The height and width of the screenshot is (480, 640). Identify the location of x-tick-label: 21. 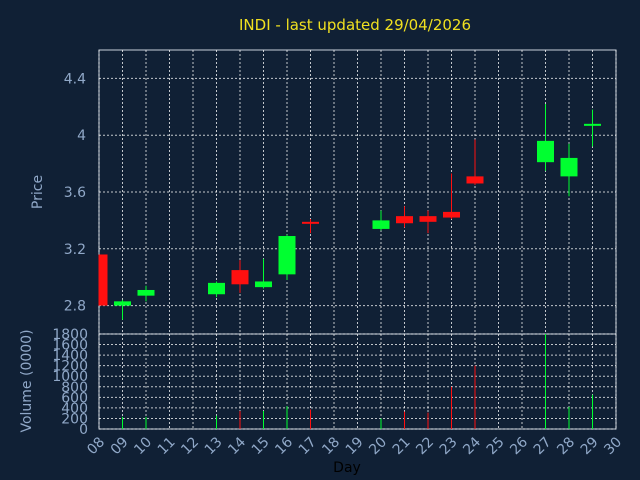
(402, 446).